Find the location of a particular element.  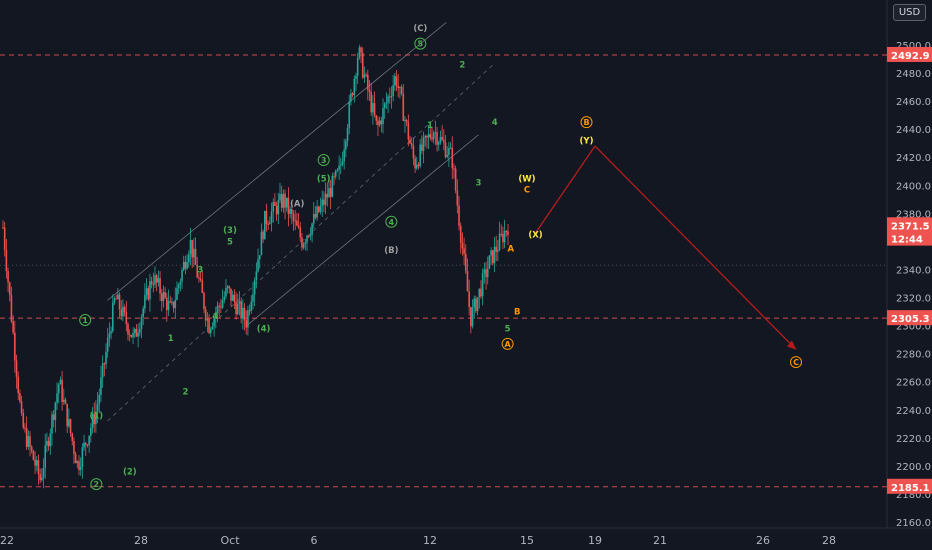

wave-label: (2) is located at coordinates (130, 472).